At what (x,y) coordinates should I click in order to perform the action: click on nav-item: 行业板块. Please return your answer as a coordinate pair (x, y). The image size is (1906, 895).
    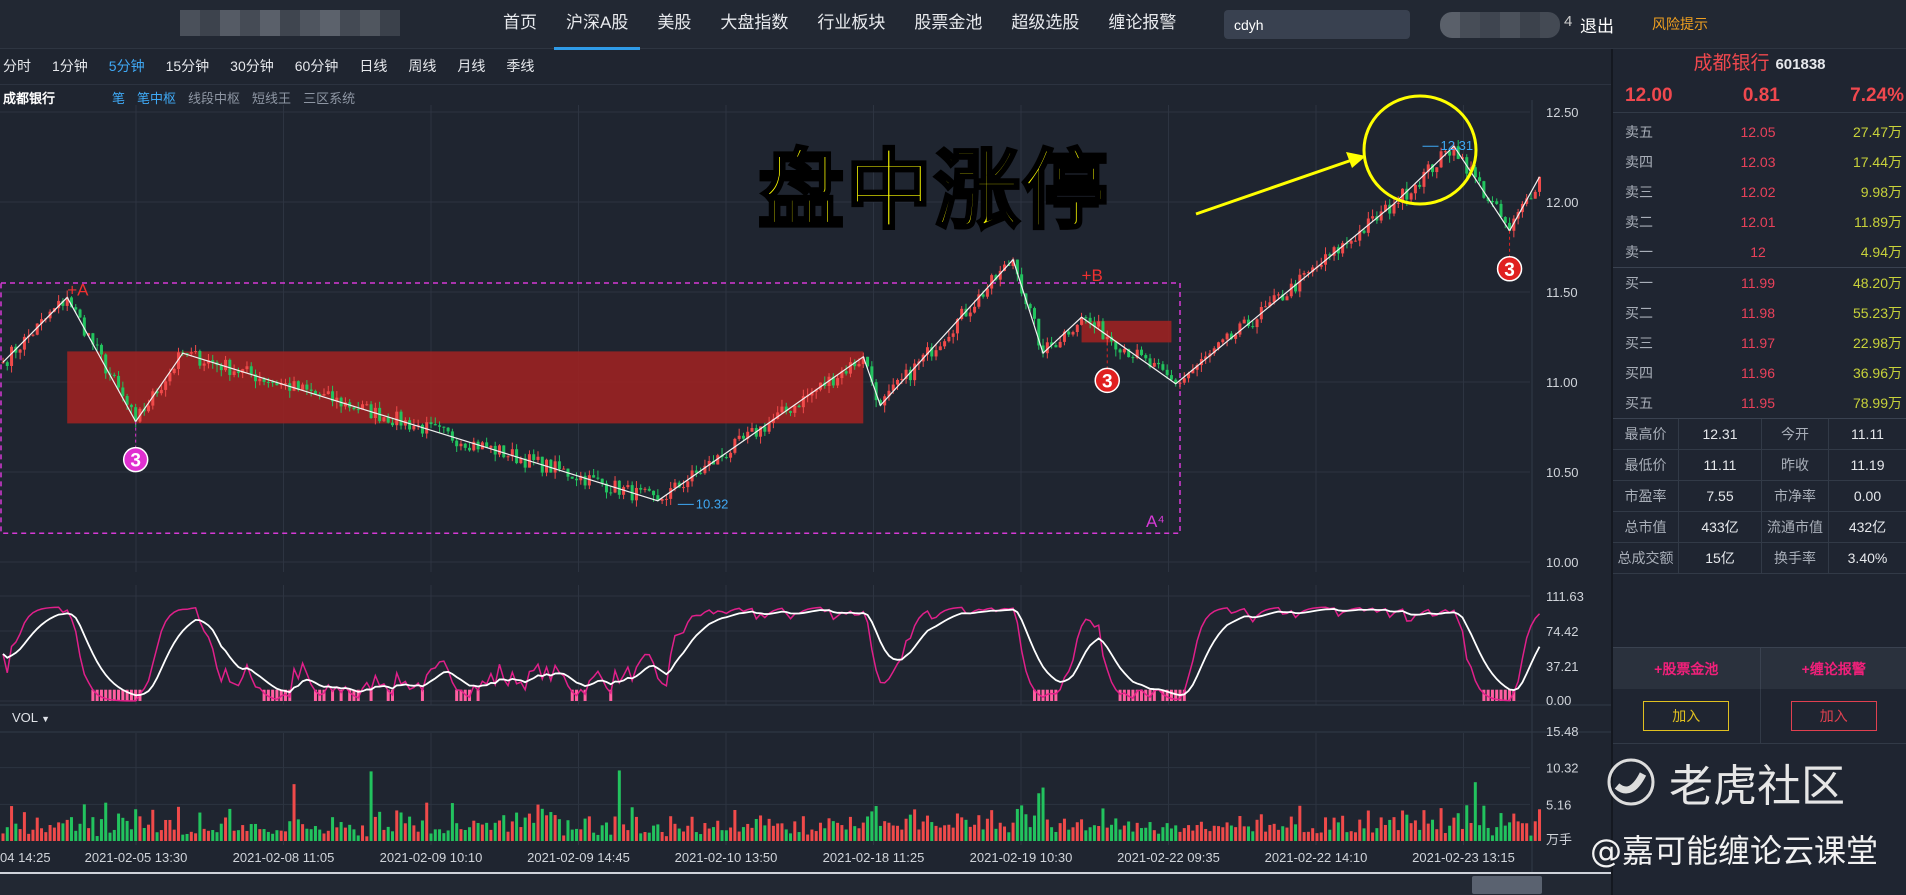
    Looking at the image, I should click on (851, 22).